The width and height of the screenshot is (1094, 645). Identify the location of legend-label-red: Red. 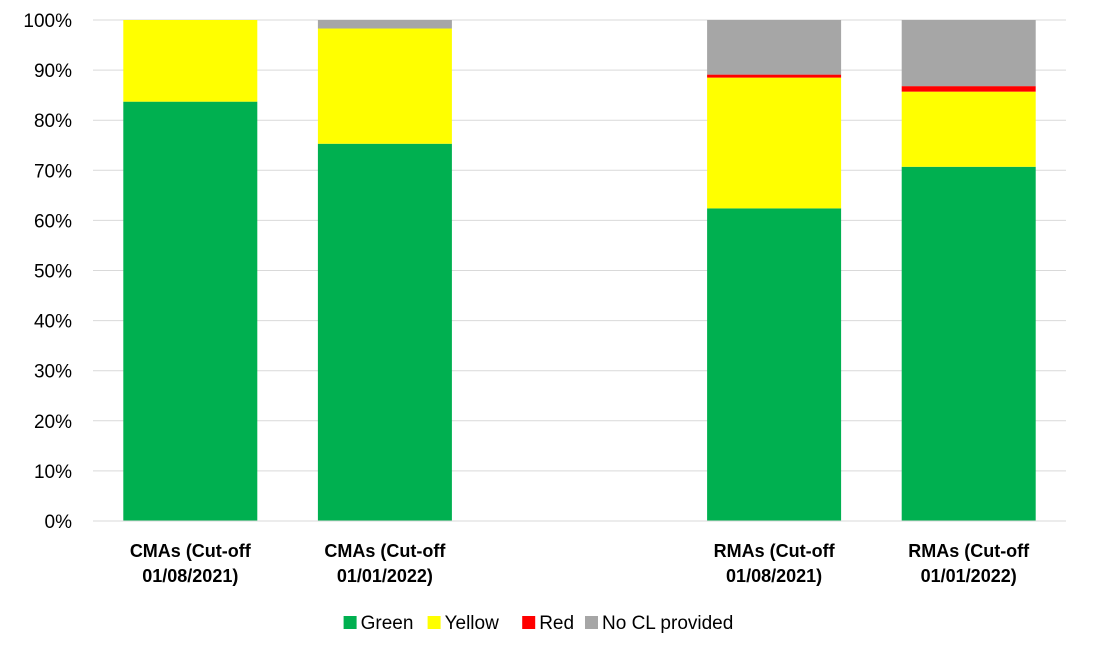
(556, 623).